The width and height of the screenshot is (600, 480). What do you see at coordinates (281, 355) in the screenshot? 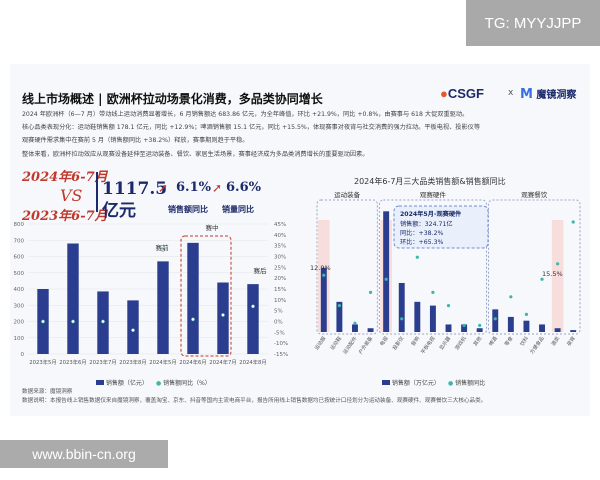
I see `y2-tick-label: -15%` at bounding box center [281, 355].